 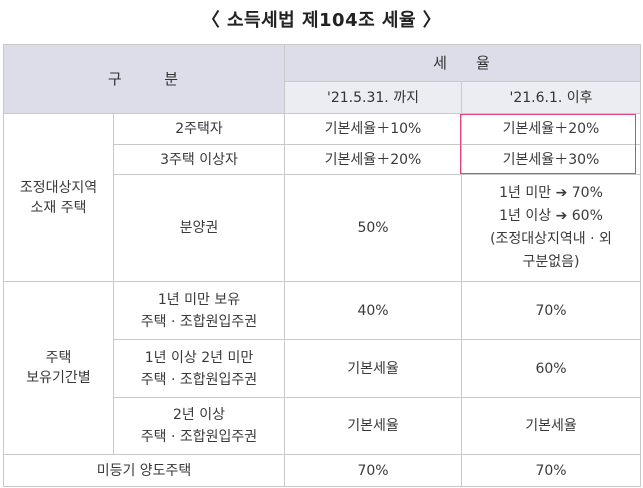 What do you see at coordinates (199, 228) in the screenshot?
I see `row-label-presale-right: 분양권` at bounding box center [199, 228].